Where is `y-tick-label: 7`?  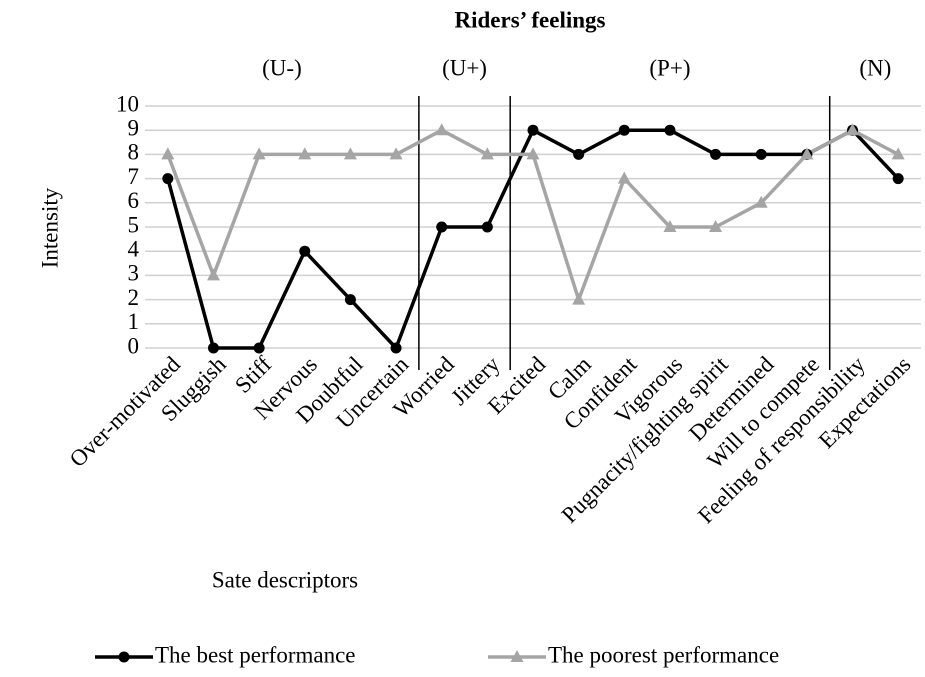 y-tick-label: 7 is located at coordinates (134, 176).